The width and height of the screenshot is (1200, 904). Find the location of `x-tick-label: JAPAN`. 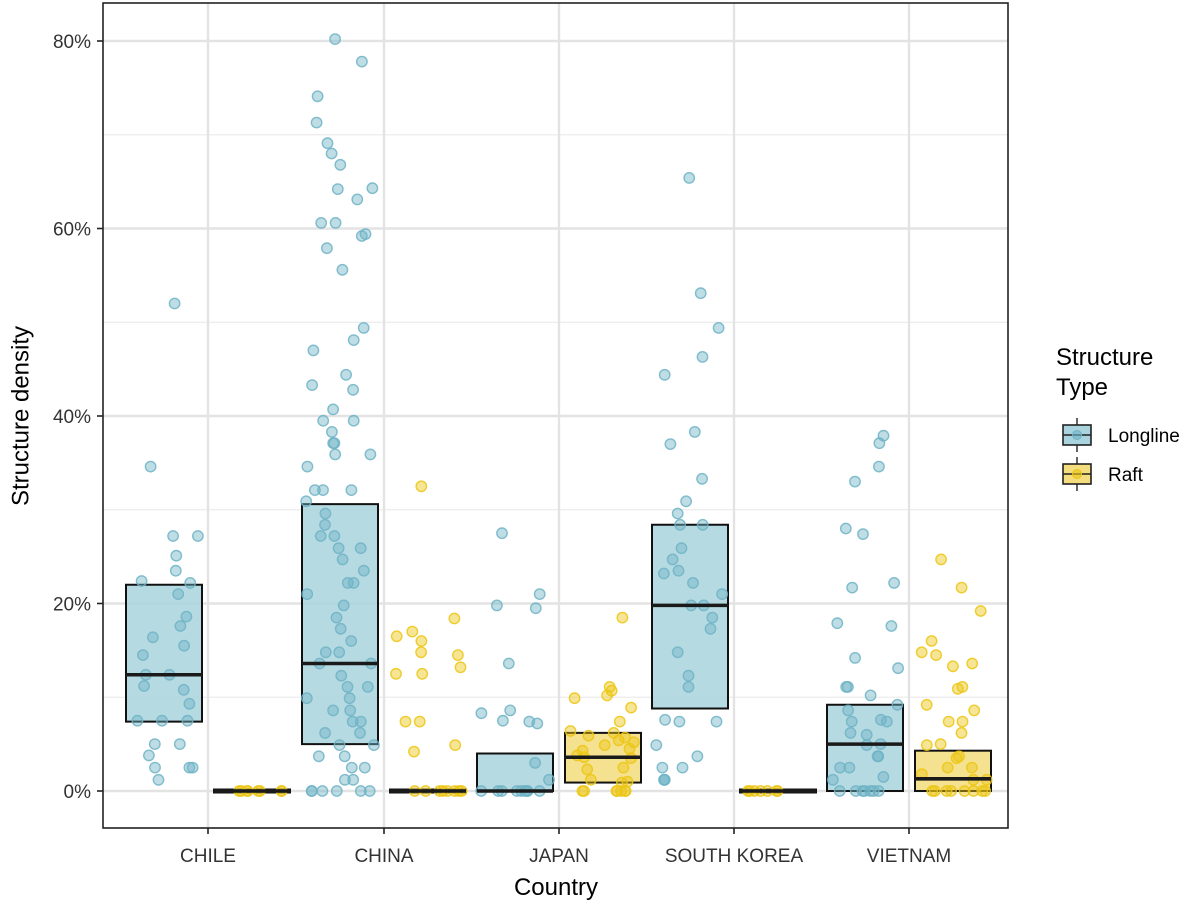

x-tick-label: JAPAN is located at coordinates (559, 856).